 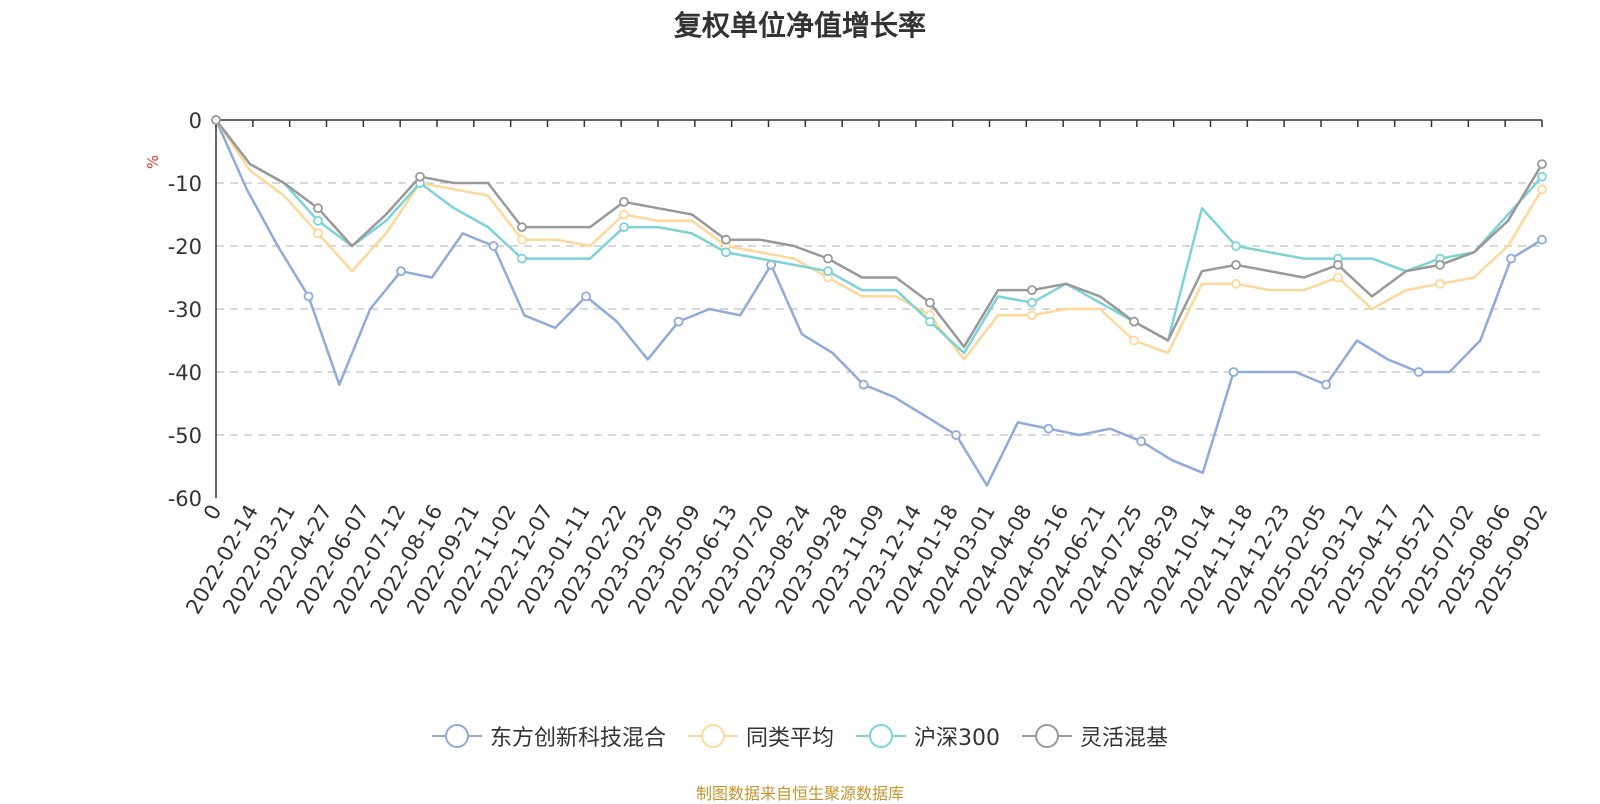 I want to click on legend-item-1: 同类平均, so click(x=760, y=736).